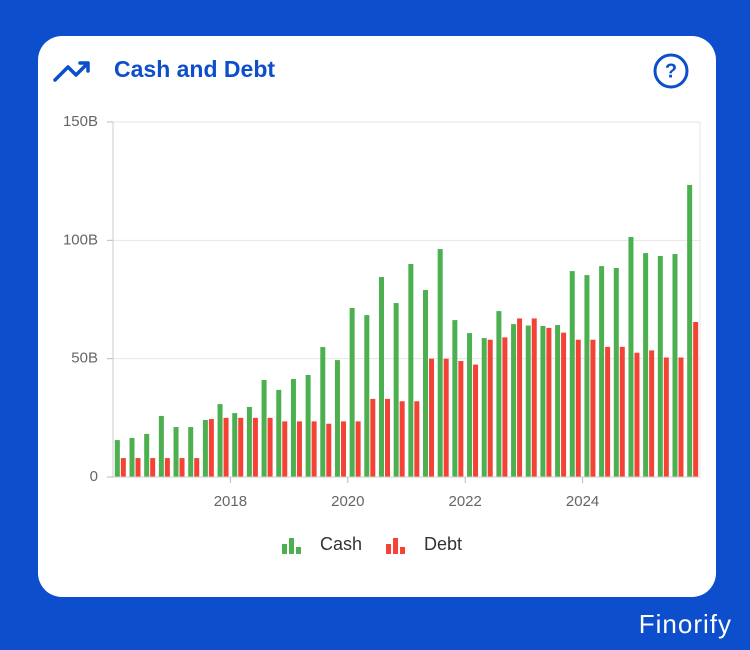  Describe the element at coordinates (71, 71) in the screenshot. I see `trend-icon` at that location.